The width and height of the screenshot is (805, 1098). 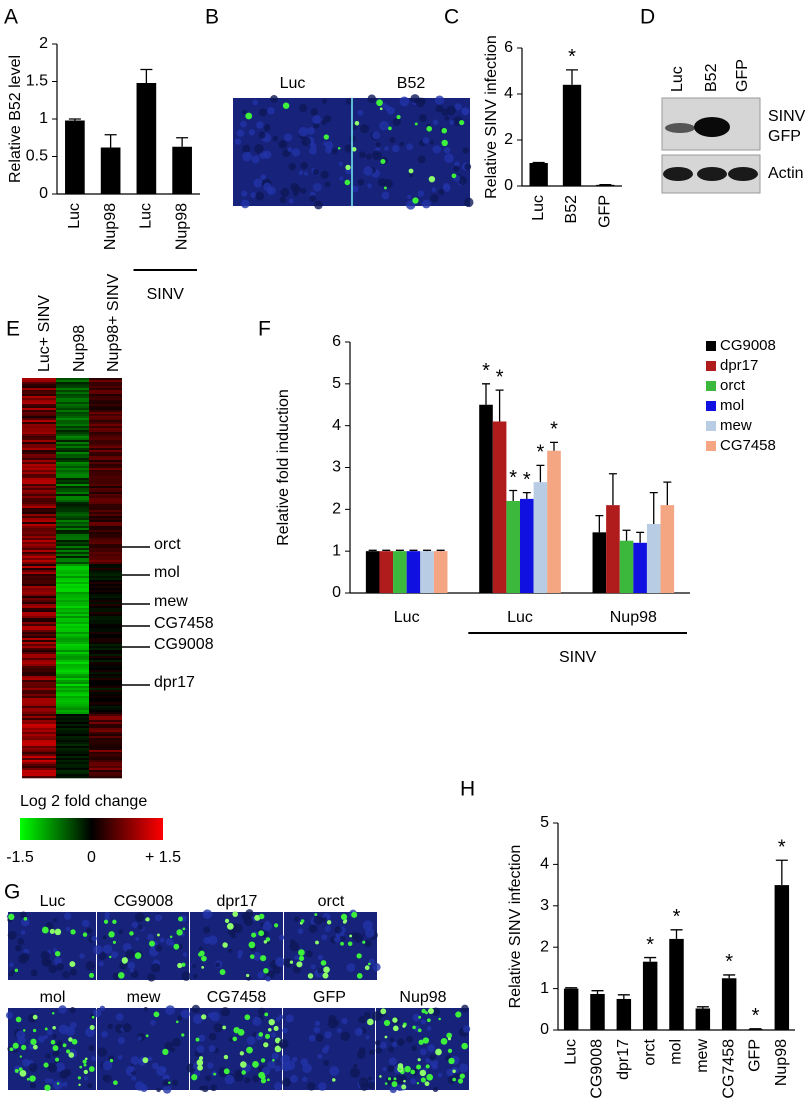 I want to click on bar, so click(x=597, y=1011).